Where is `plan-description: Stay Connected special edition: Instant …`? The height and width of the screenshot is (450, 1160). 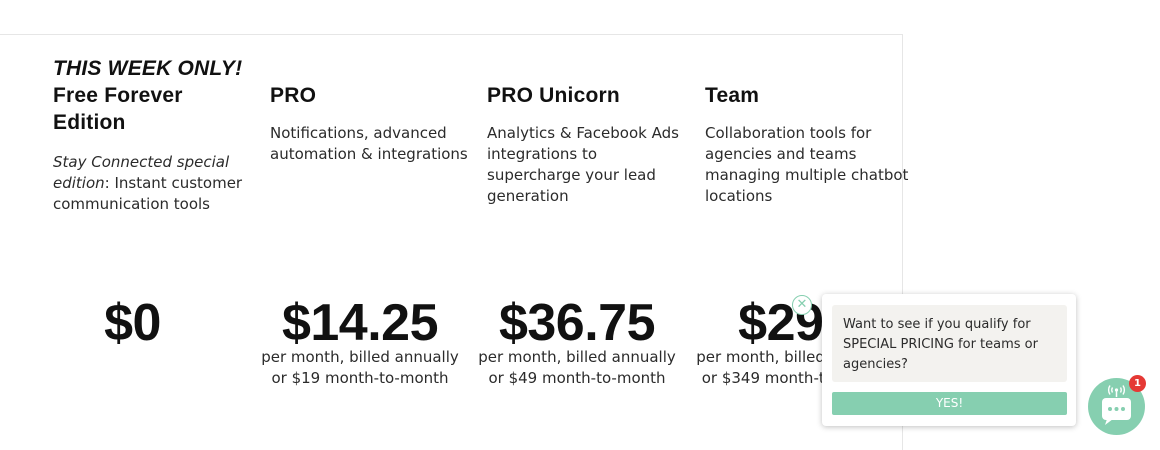
plan-description: Stay Connected special edition: Instant … is located at coordinates (155, 183).